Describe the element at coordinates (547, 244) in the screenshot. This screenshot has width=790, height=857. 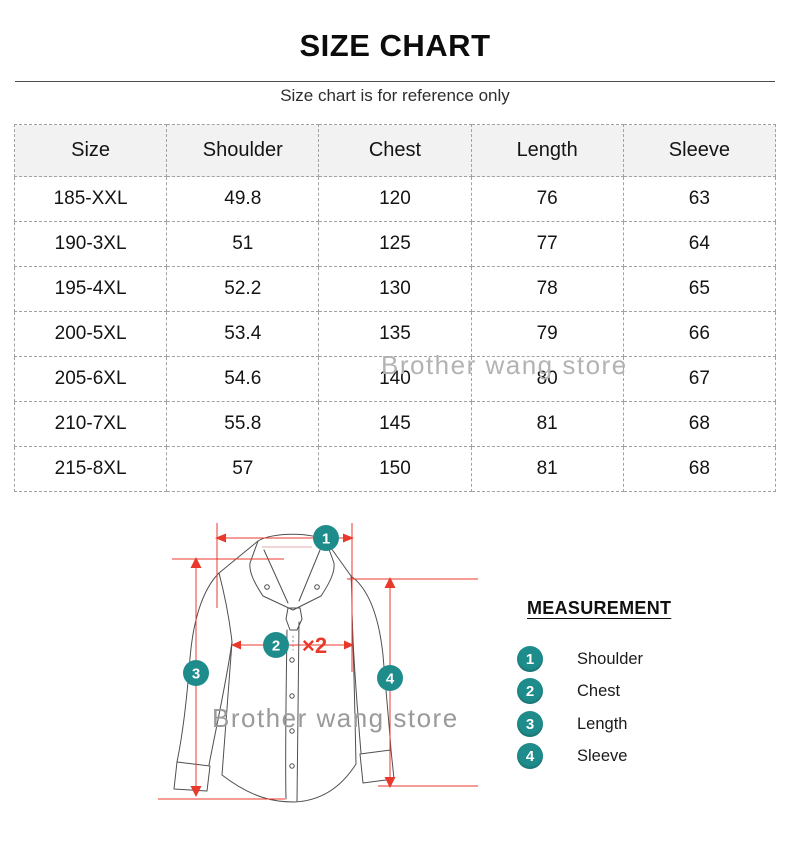
I see `table-cell: 77` at that location.